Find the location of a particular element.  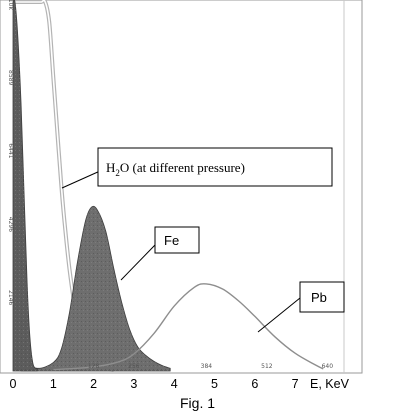

annotation-pb-leader is located at coordinates (279, 315).